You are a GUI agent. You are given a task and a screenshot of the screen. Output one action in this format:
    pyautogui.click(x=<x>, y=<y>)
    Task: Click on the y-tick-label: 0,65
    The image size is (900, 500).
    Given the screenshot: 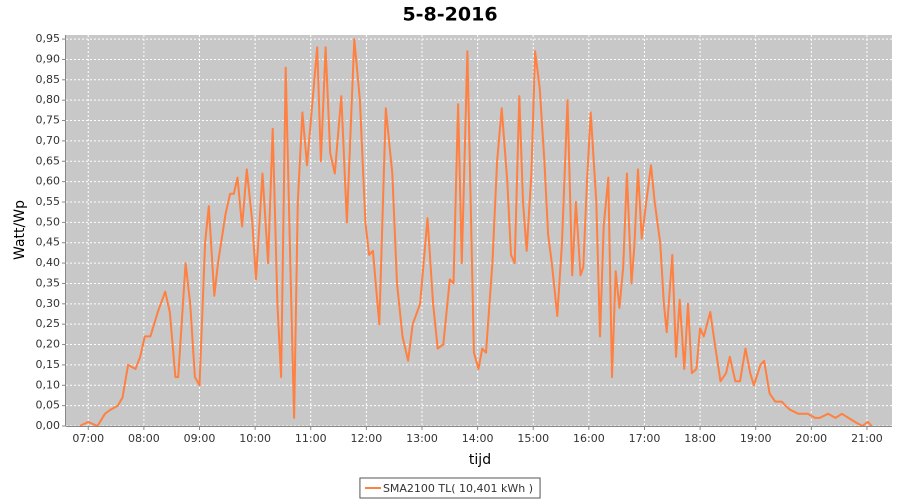 What is the action you would take?
    pyautogui.click(x=48, y=160)
    